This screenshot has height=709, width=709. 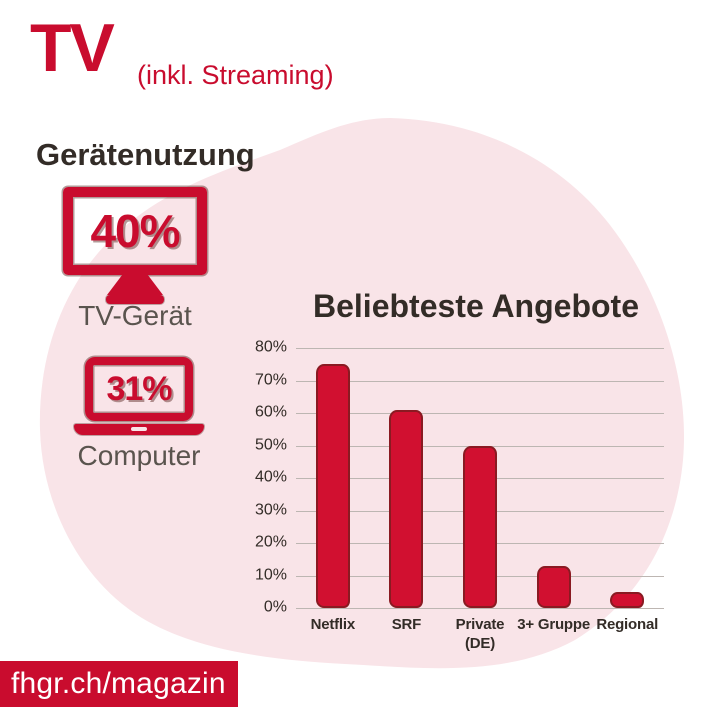 I want to click on bar-netflix, so click(x=332, y=486).